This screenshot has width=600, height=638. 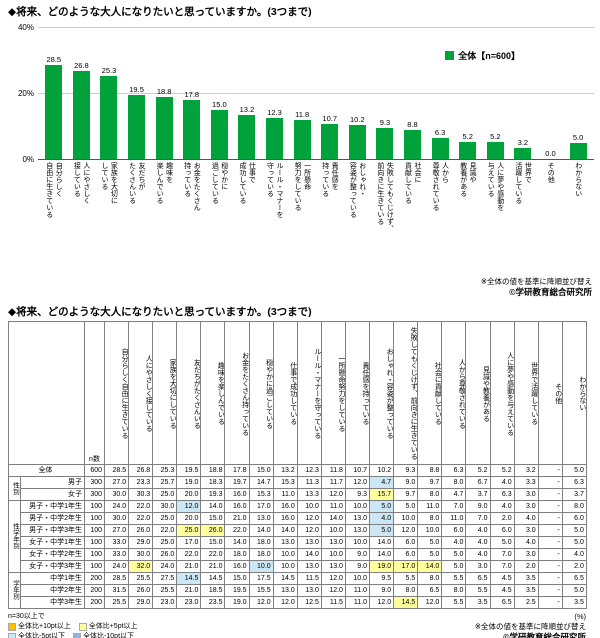 I want to click on bar-category-label: 責任感を 持っている, so click(x=330, y=179).